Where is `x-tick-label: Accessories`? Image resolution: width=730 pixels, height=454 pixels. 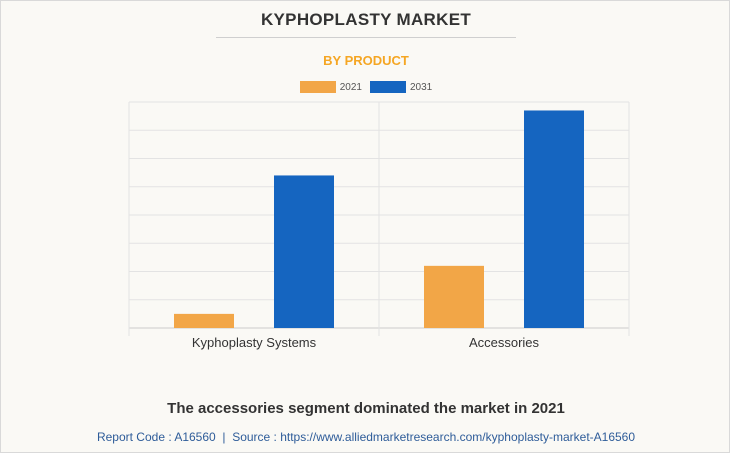 x-tick-label: Accessories is located at coordinates (504, 342).